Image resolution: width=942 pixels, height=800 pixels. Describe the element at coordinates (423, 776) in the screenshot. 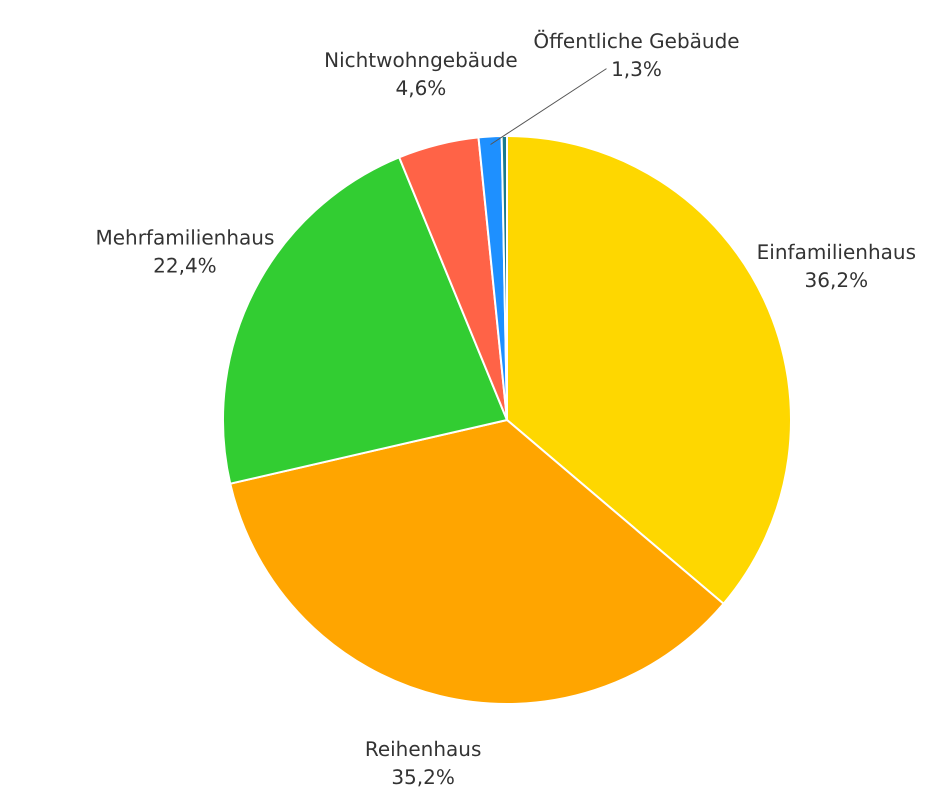

I see `data-label: 35,2%` at that location.